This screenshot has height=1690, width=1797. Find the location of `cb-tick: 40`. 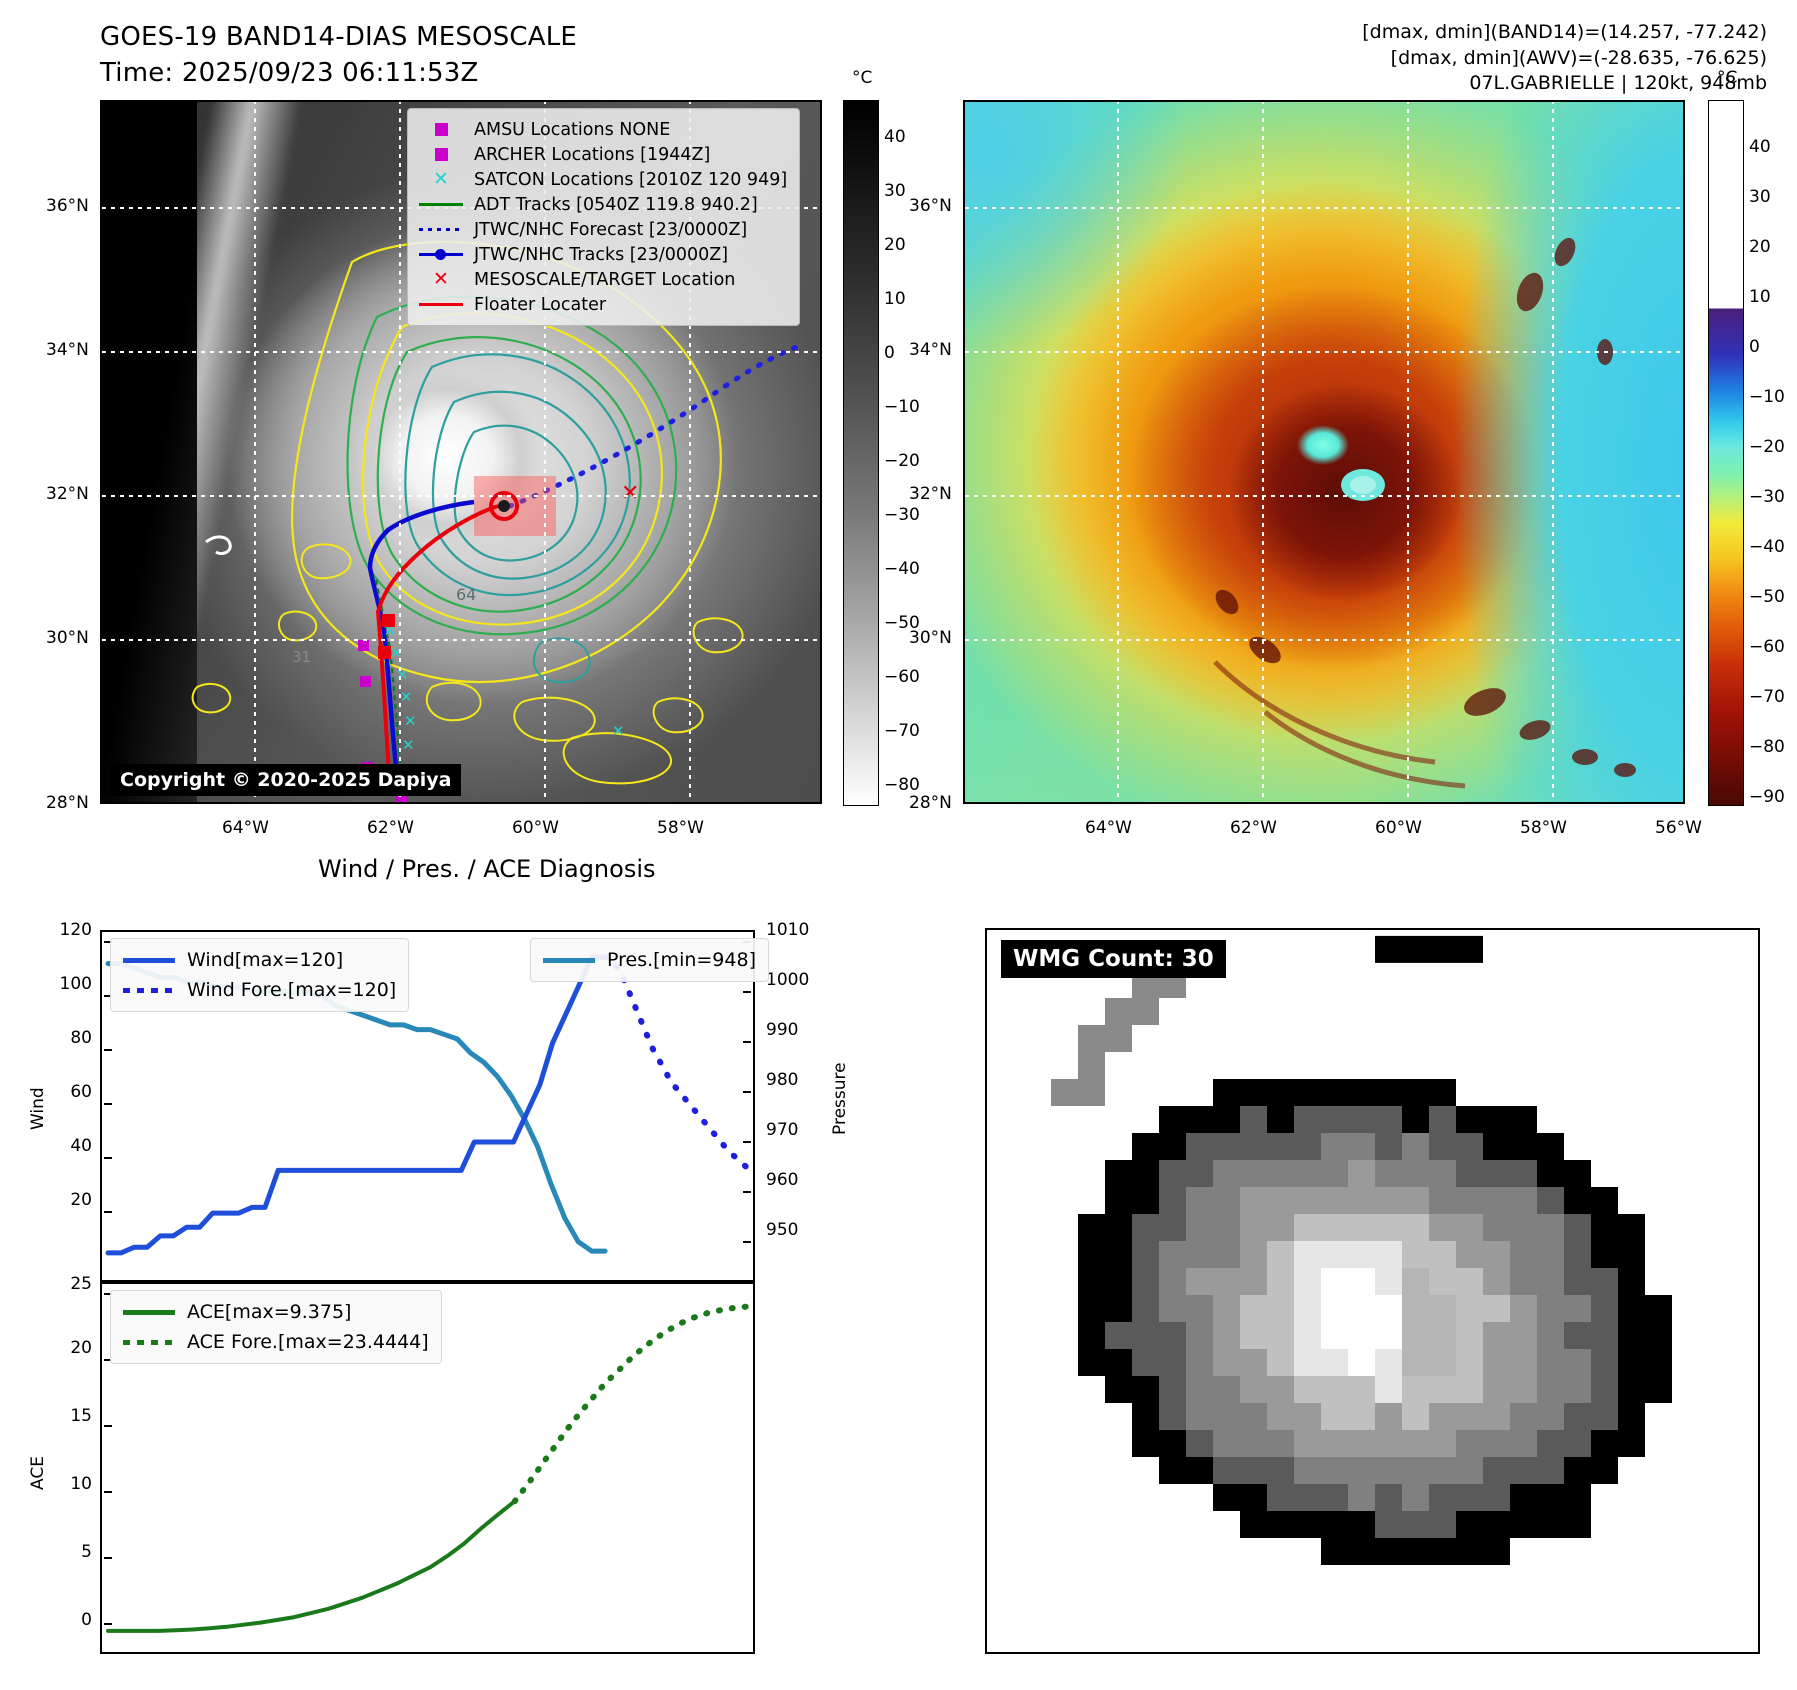

cb-tick: 40 is located at coordinates (1760, 147).